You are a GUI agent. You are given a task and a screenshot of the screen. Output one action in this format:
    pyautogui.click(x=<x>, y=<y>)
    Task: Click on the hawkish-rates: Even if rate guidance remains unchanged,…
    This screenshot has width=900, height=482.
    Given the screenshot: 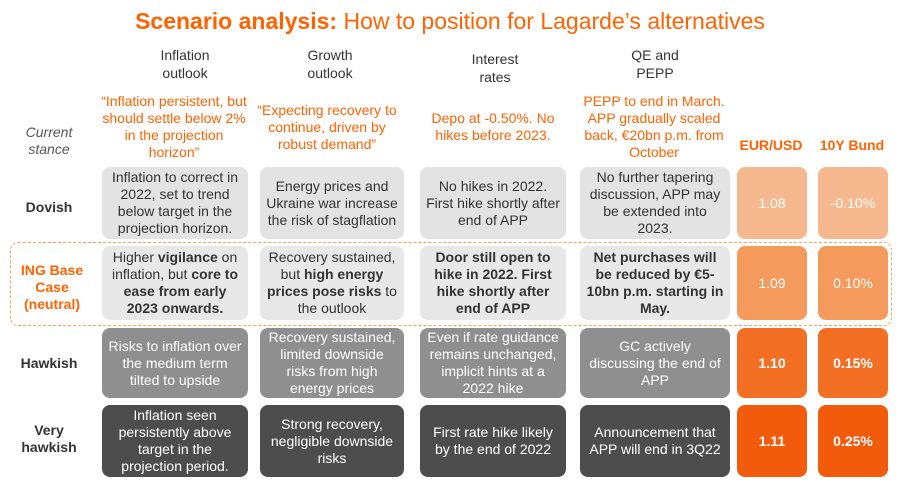 What is the action you would take?
    pyautogui.click(x=493, y=363)
    